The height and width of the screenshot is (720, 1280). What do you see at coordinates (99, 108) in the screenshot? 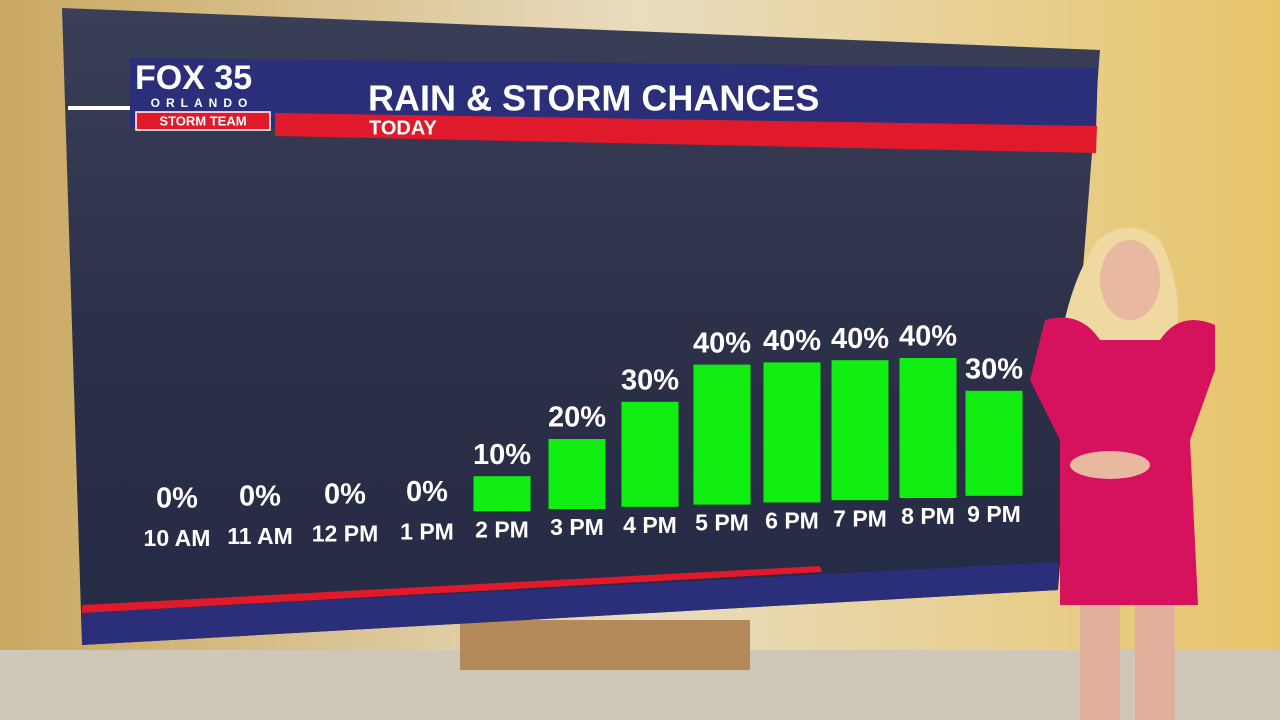
I see `accent-line` at bounding box center [99, 108].